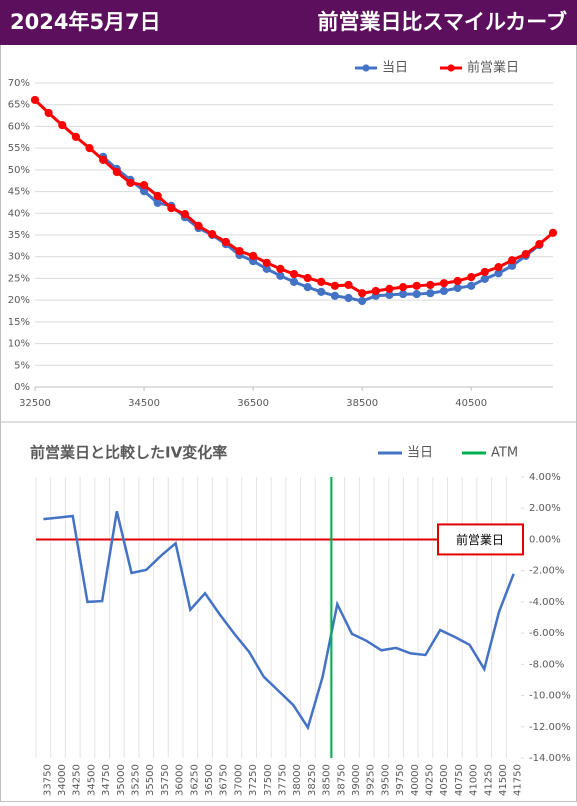  What do you see at coordinates (546, 664) in the screenshot?
I see `y-tick-label: -8.00%` at bounding box center [546, 664].